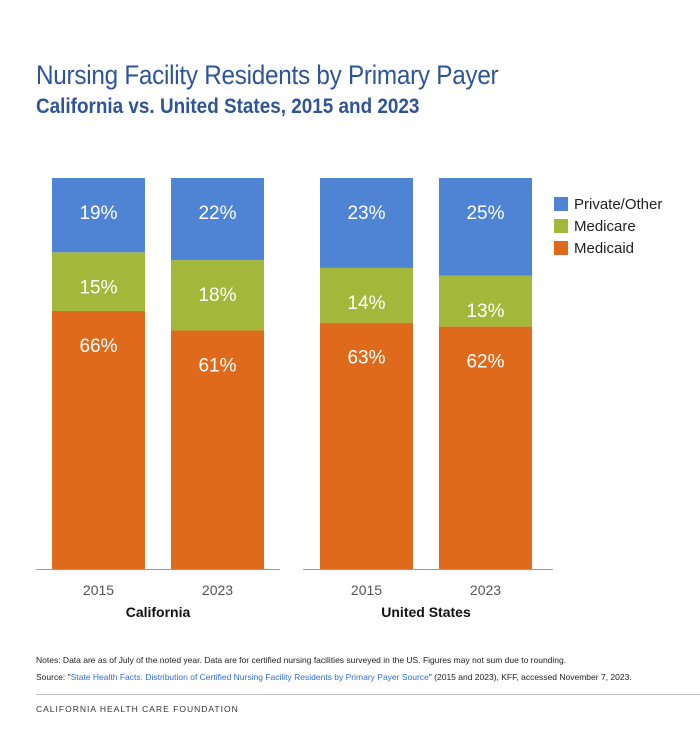 Image resolution: width=700 pixels, height=729 pixels. I want to click on legend-swatch-medicaid, so click(561, 248).